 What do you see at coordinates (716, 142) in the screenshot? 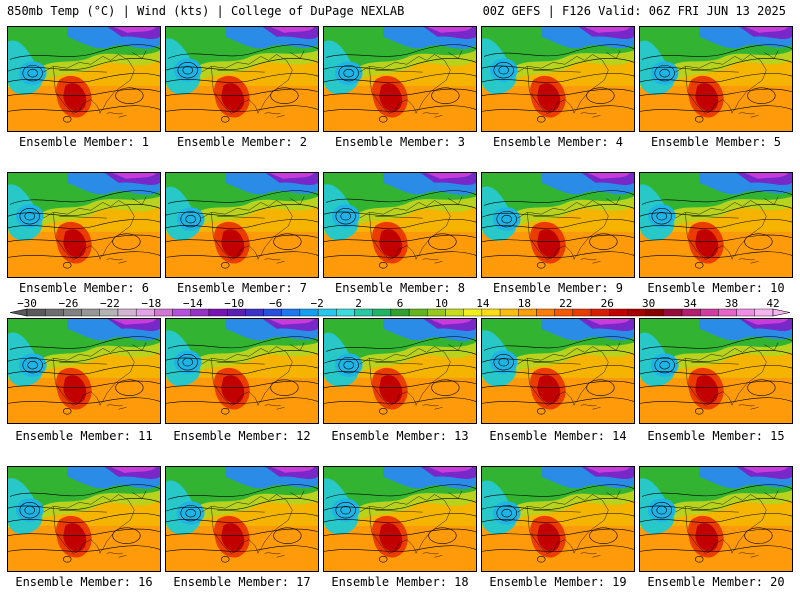
I see `ensemble-member-label: Ensemble Member: 5` at bounding box center [716, 142].